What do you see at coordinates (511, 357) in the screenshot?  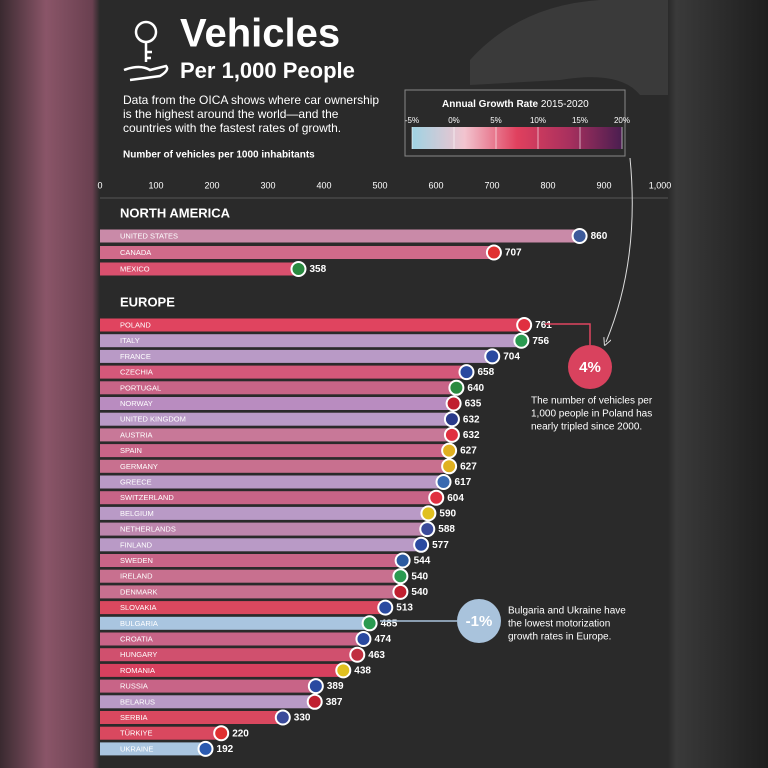 I see `value-label: 704` at bounding box center [511, 357].